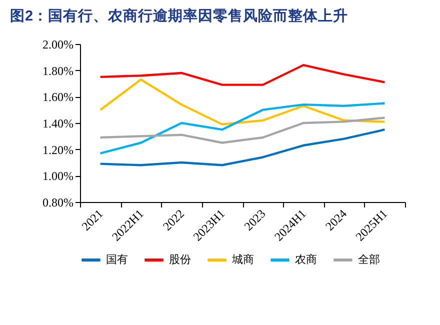 Image resolution: width=440 pixels, height=325 pixels. What do you see at coordinates (117, 260) in the screenshot?
I see `legend-label: 国有` at bounding box center [117, 260].